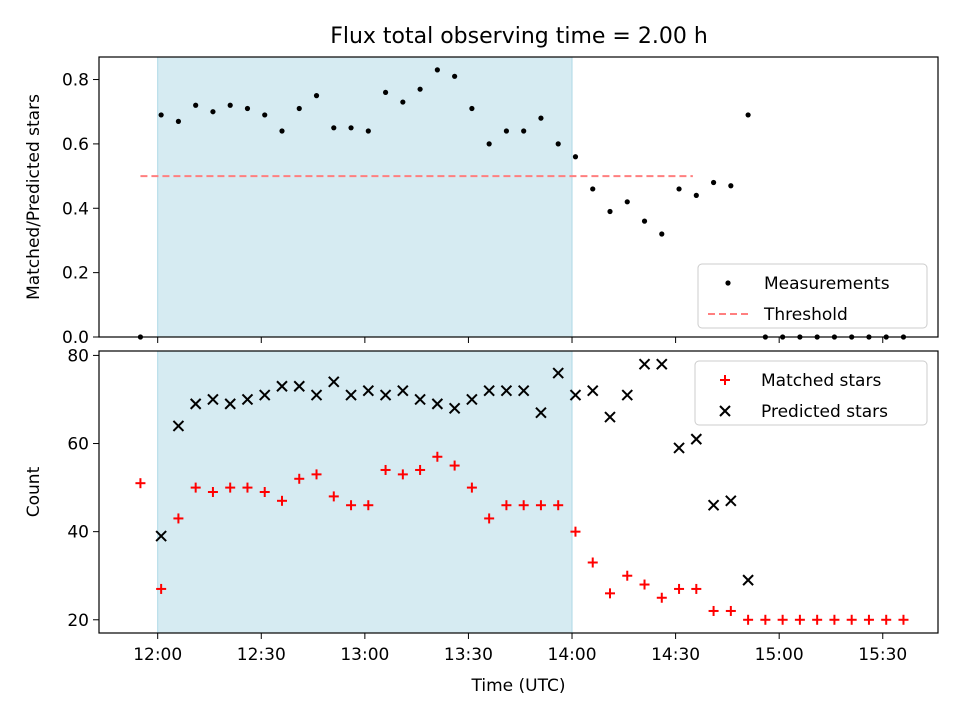  Describe the element at coordinates (78, 533) in the screenshot. I see `y-tick-label: 40` at that location.